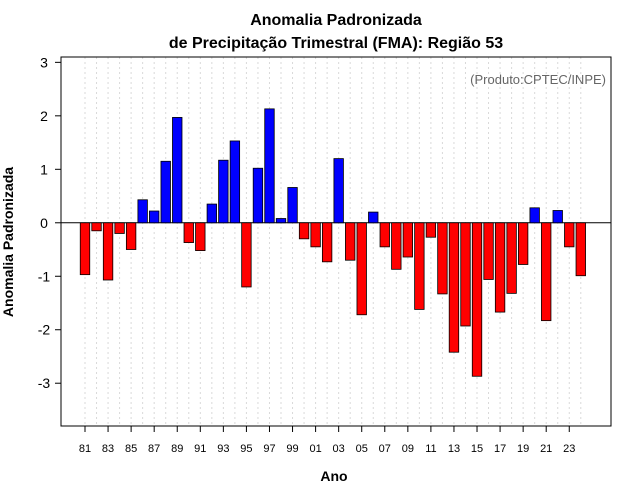 This screenshot has height=500, width=640. What do you see at coordinates (569, 449) in the screenshot?
I see `x-tick-label: 23` at bounding box center [569, 449].